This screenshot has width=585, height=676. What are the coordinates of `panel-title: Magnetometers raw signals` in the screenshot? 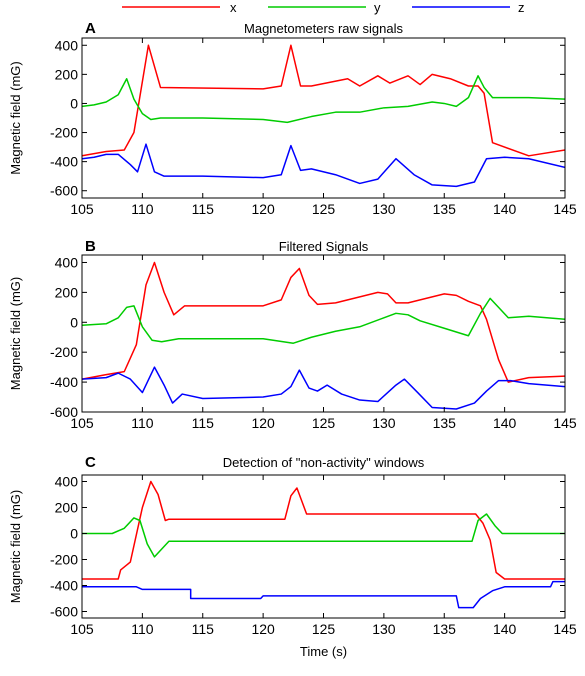 It's located at (323, 28).